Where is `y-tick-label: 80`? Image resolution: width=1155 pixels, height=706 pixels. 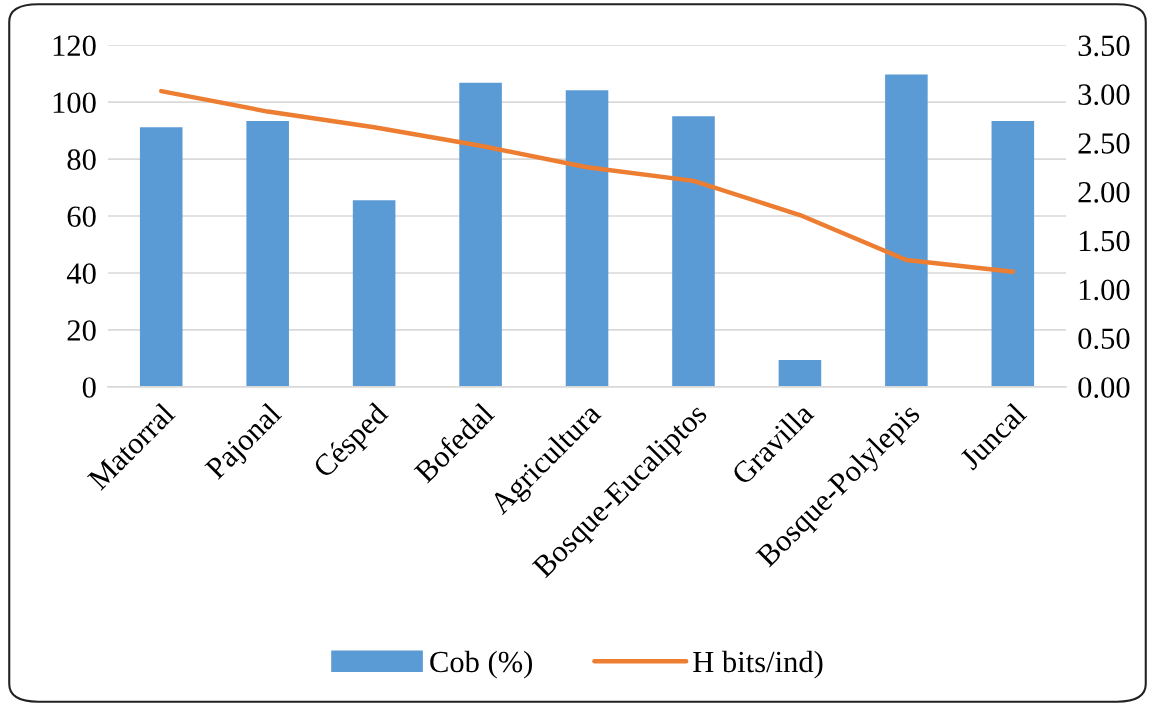 y-tick-label: 80 is located at coordinates (81, 159).